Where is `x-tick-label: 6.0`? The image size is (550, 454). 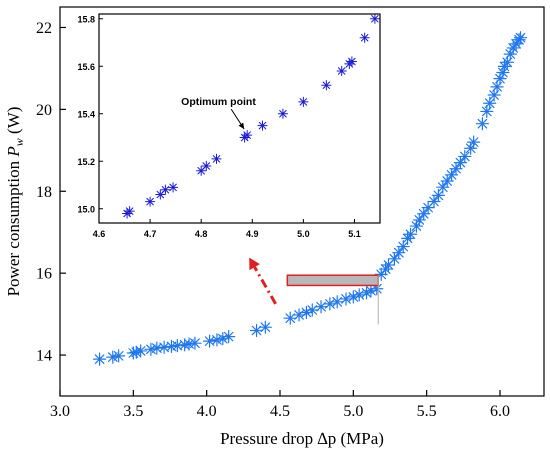 x-tick-label: 6.0 is located at coordinates (500, 411).